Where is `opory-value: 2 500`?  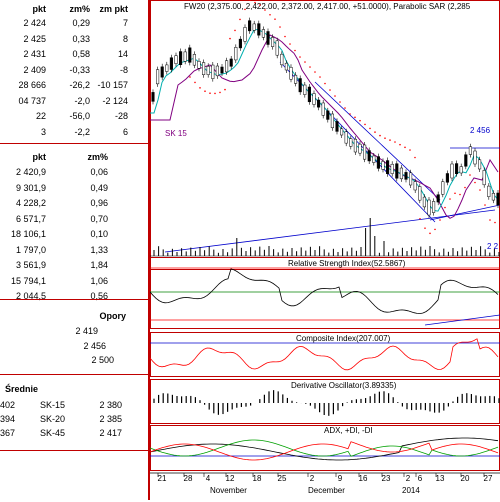
opory-value: 2 500 is located at coordinates (102, 360).